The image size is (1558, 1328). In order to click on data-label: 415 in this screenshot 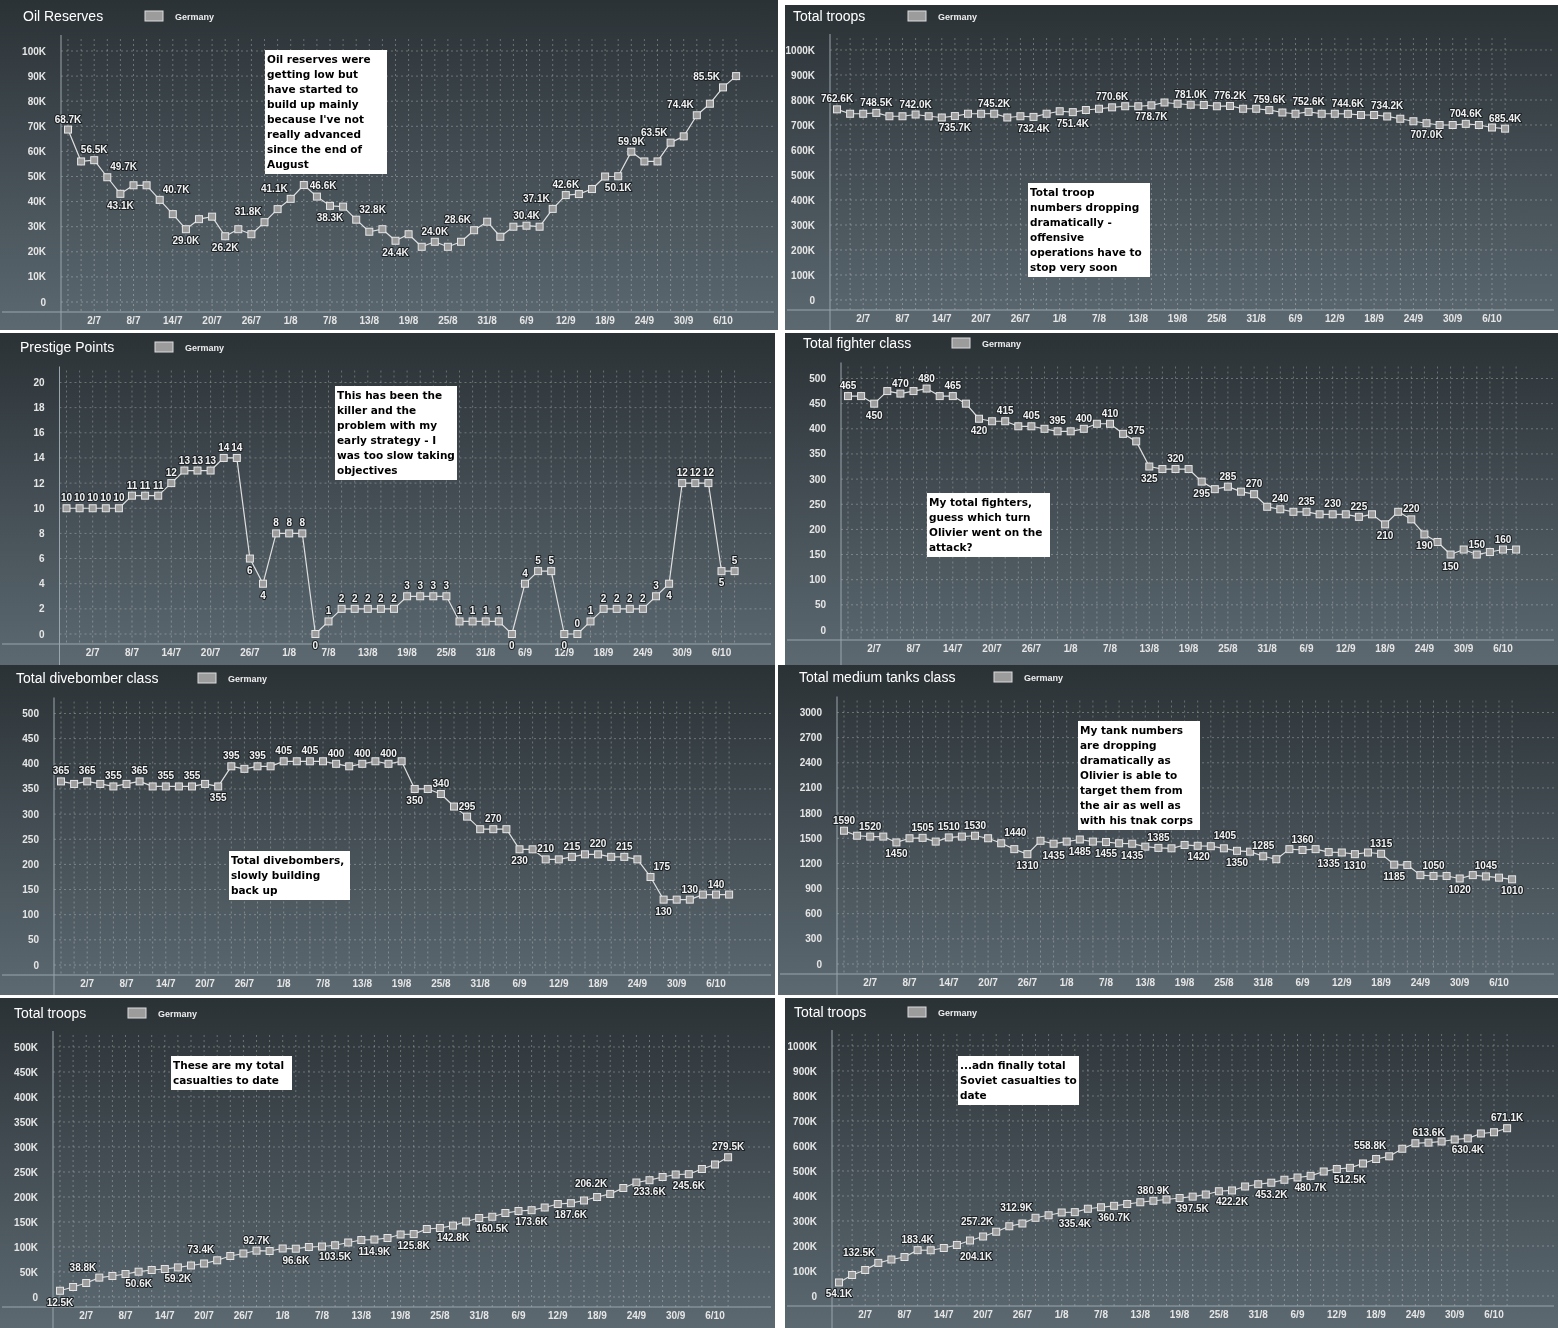, I will do `click(1005, 411)`.